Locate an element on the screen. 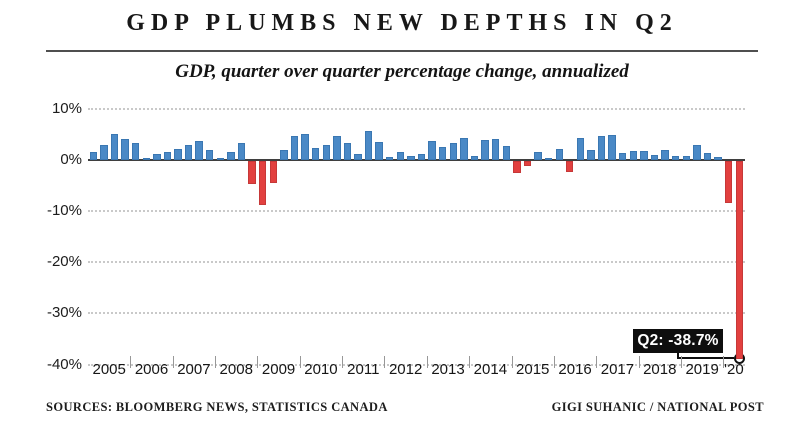 This screenshot has width=804, height=437. bar-2009-Q4 is located at coordinates (294, 147).